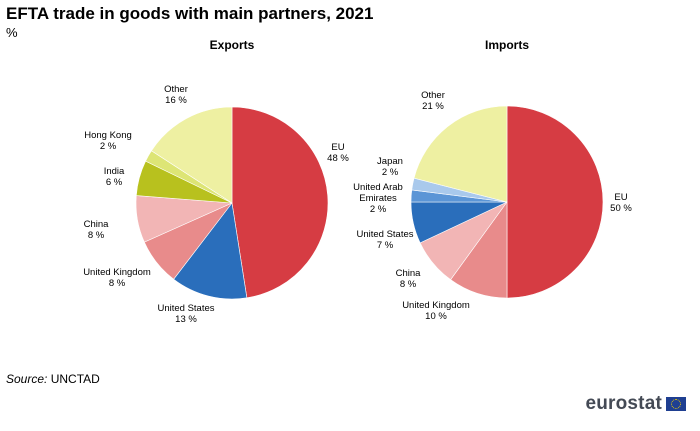  What do you see at coordinates (12, 32) in the screenshot?
I see `chart-subtitle: %` at bounding box center [12, 32].